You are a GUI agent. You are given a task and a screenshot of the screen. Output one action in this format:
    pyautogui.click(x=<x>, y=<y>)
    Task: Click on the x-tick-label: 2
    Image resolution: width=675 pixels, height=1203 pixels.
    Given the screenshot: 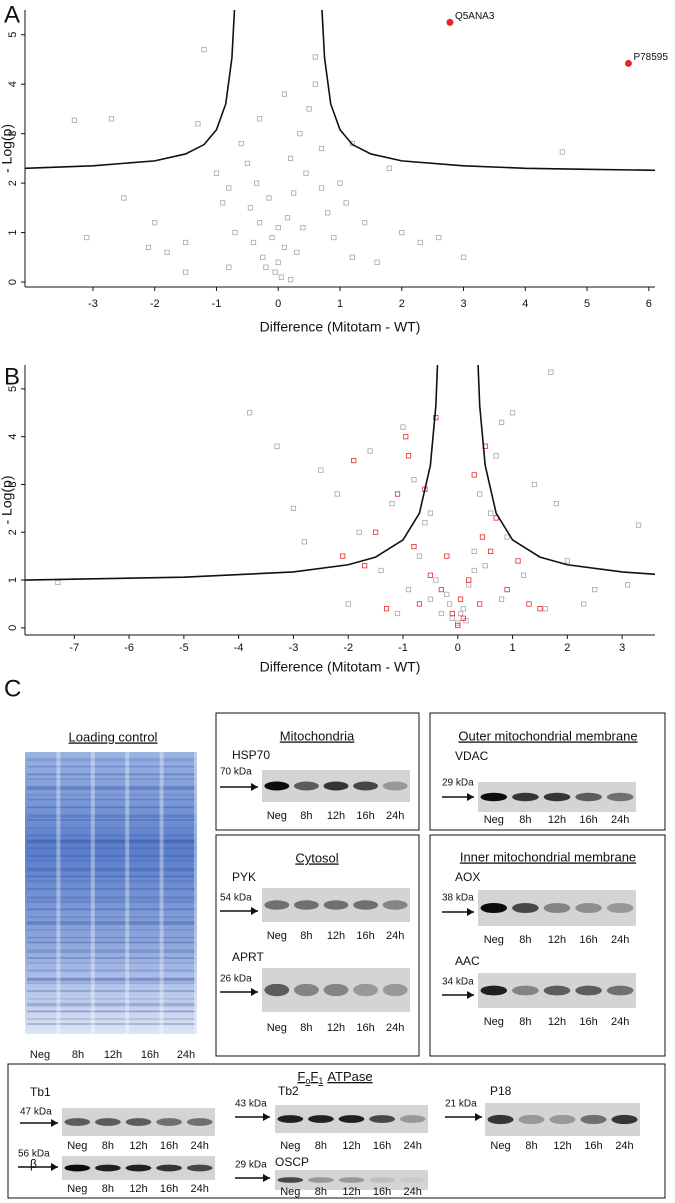 What is the action you would take?
    pyautogui.click(x=402, y=304)
    